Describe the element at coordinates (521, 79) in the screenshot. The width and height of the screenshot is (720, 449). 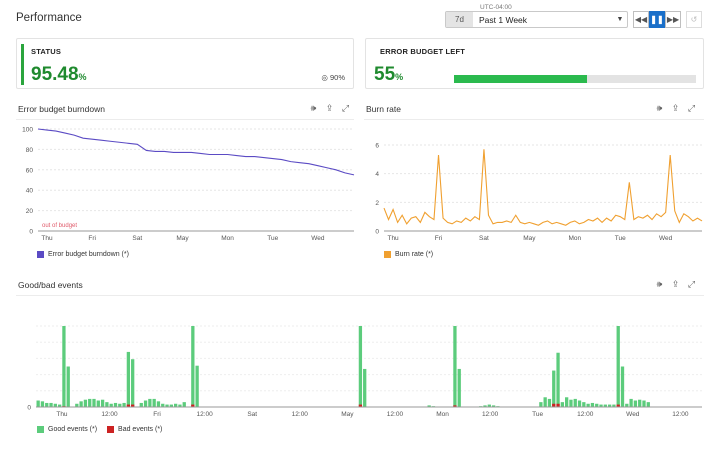
I see `error-budget-bar-fill` at that location.